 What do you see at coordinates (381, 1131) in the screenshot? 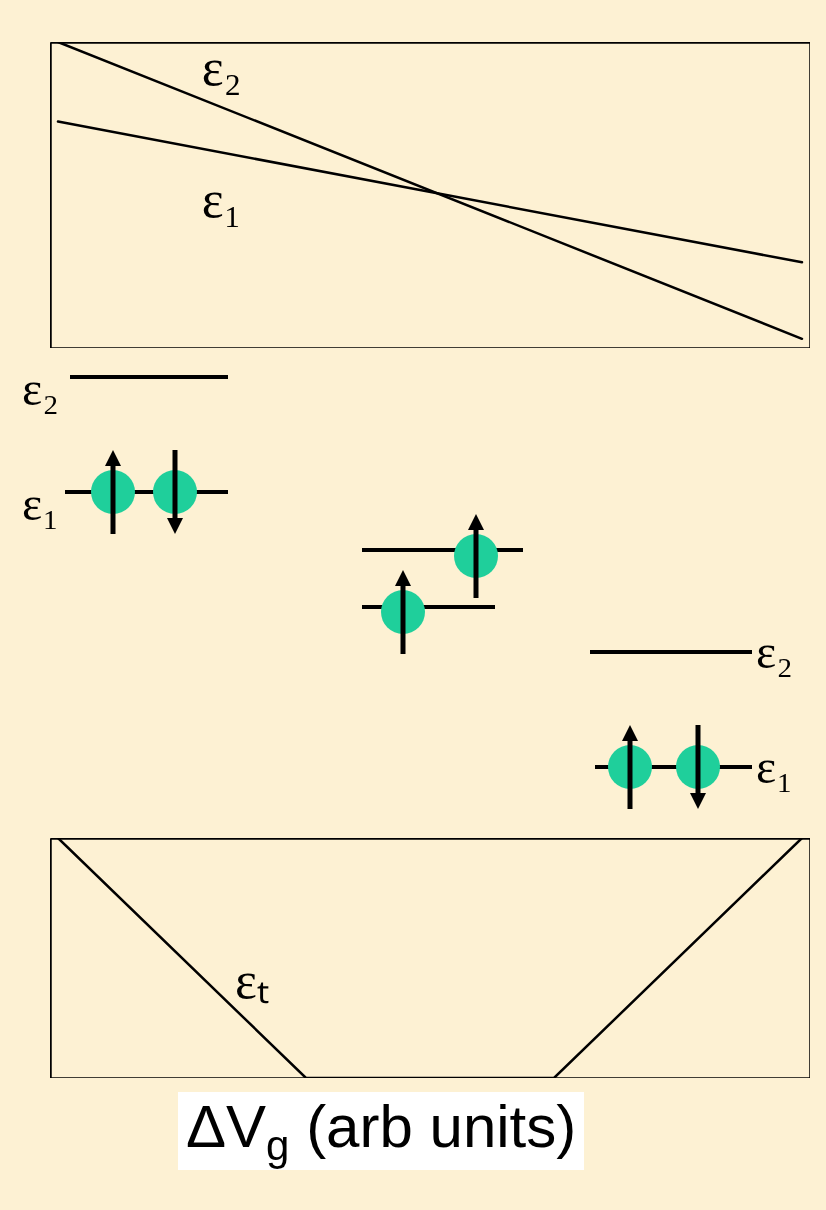
I see `x-axis-title: ΔV$_{g}$ (arb units)` at bounding box center [381, 1131].